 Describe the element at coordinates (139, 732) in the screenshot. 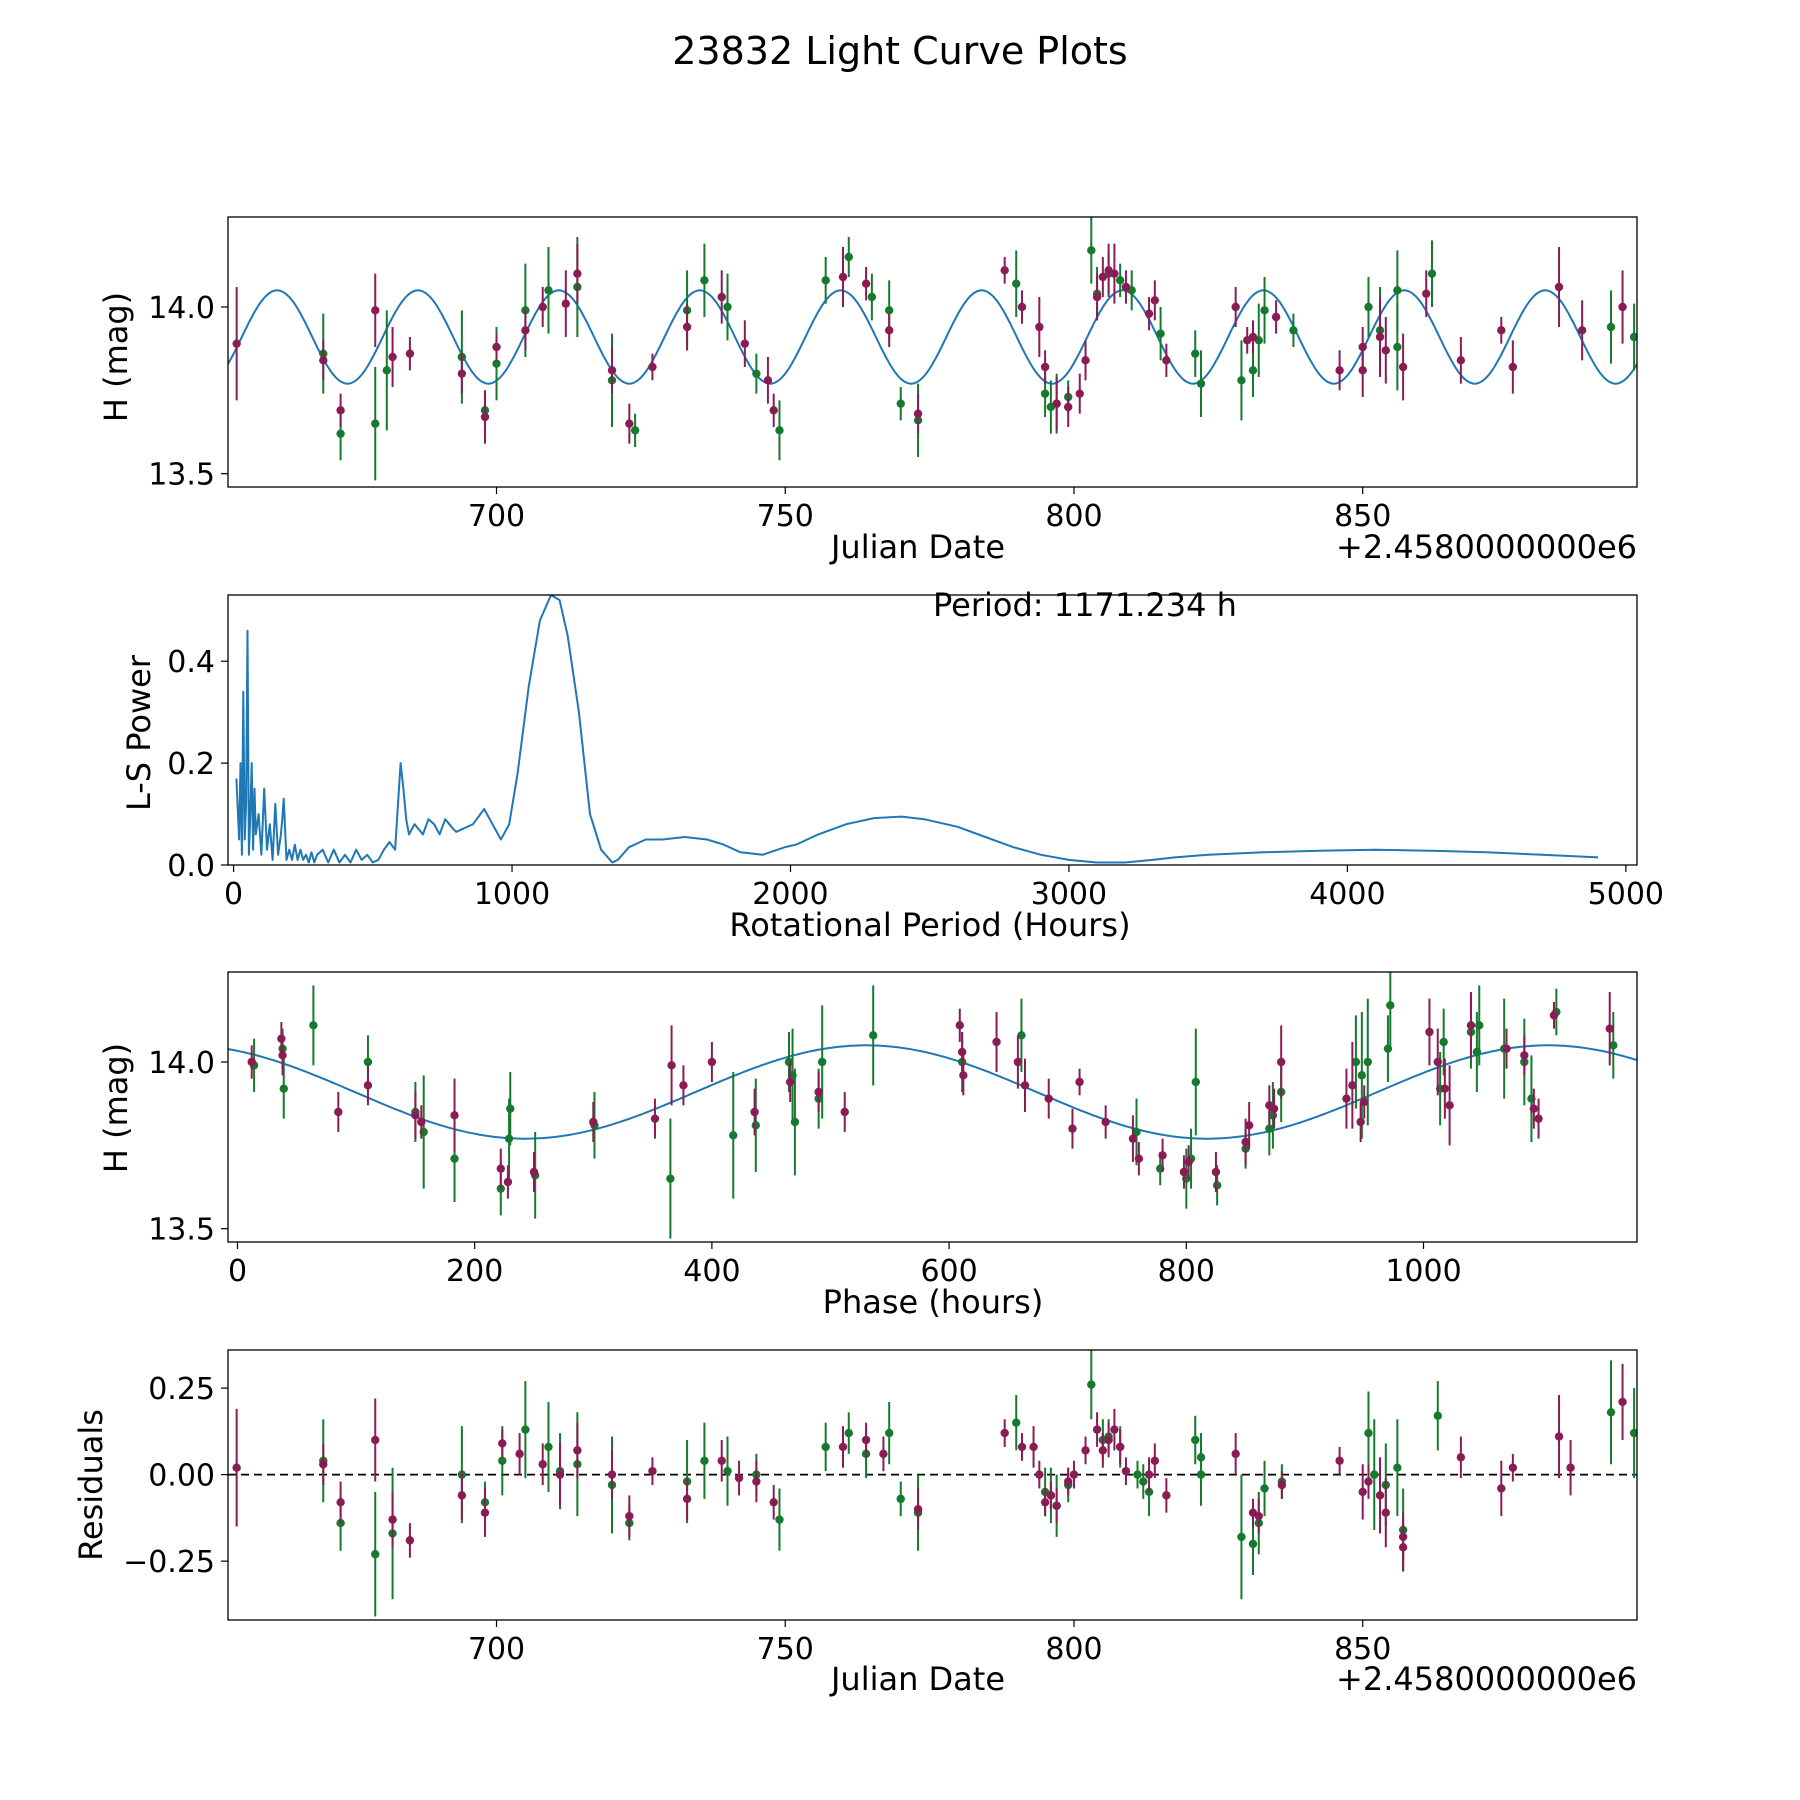

I see `periodogram-ylabel: L-S Power` at that location.